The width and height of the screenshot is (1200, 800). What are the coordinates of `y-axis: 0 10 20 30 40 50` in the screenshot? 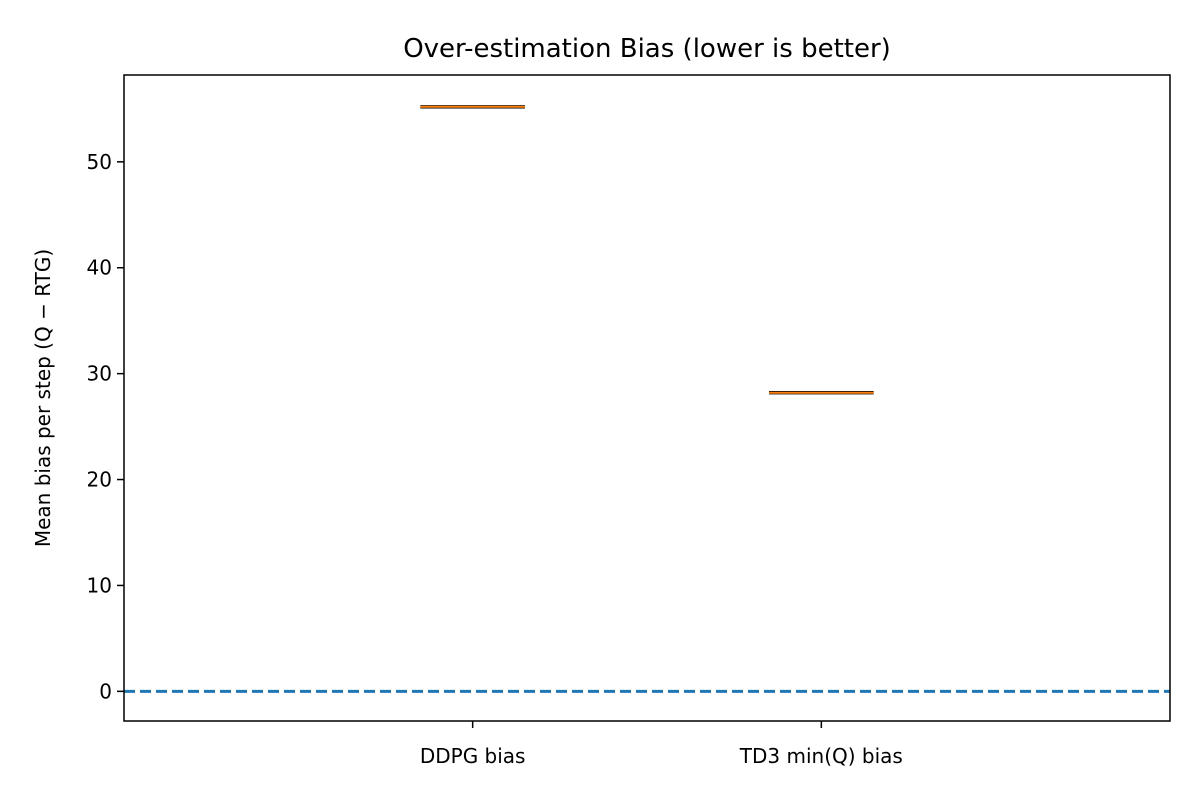 It's located at (105, 426).